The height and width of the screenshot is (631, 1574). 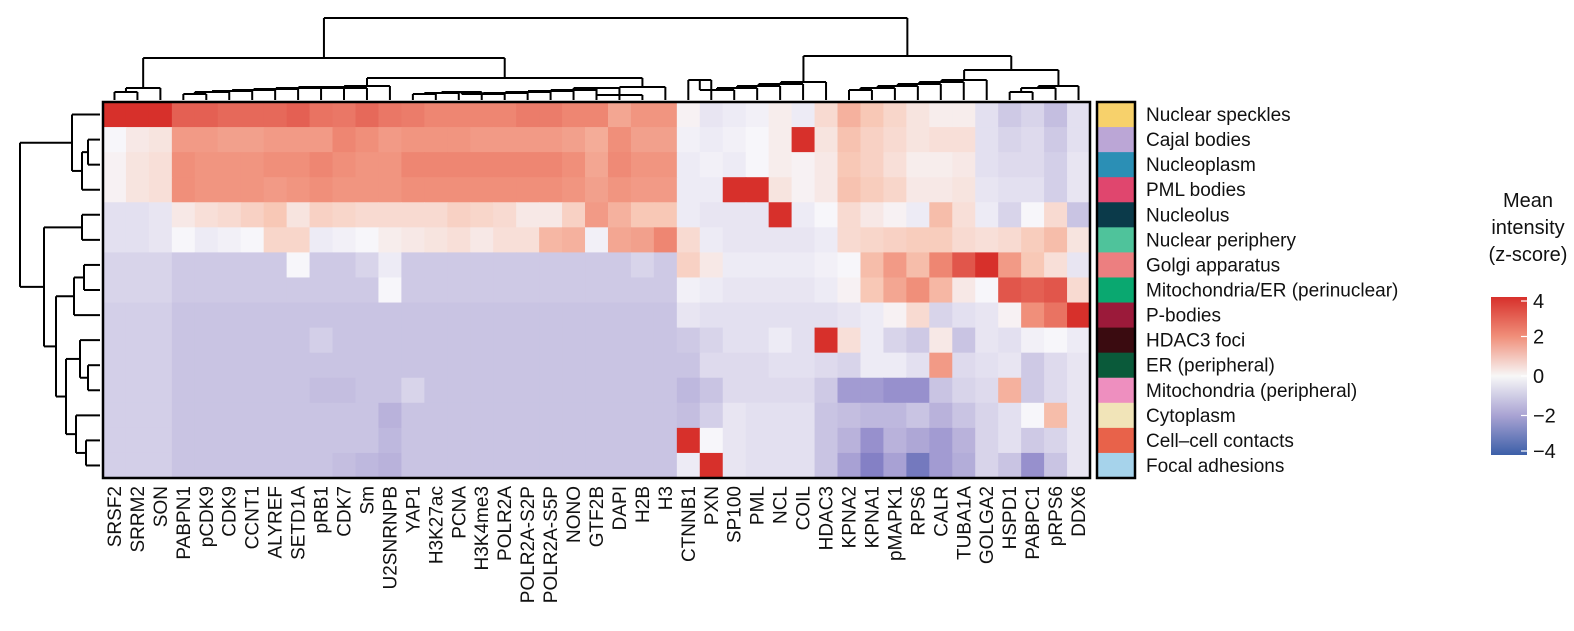 What do you see at coordinates (895, 523) in the screenshot?
I see `column-label-34: pMAPK1` at bounding box center [895, 523].